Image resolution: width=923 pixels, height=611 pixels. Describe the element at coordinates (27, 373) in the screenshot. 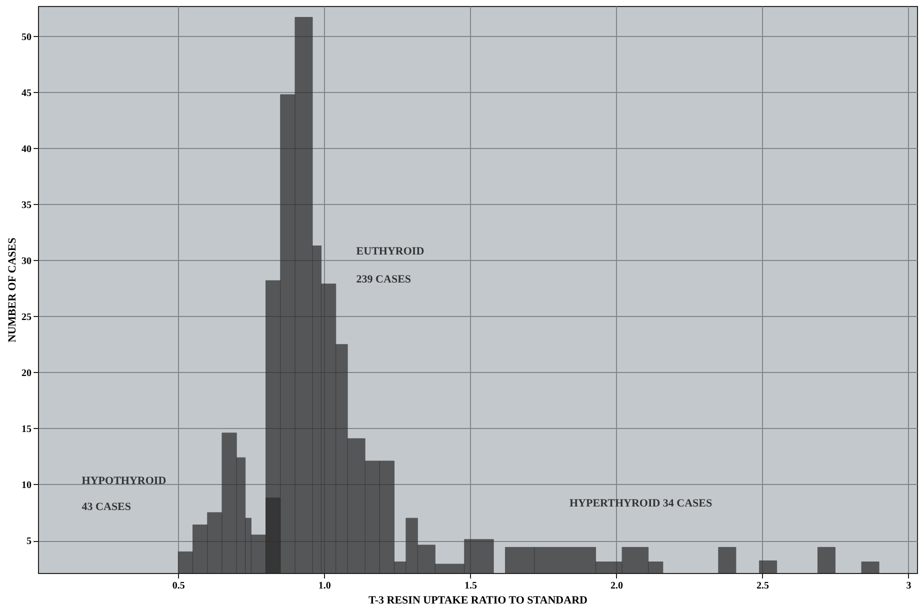

I see `y-tick-label: 20` at that location.